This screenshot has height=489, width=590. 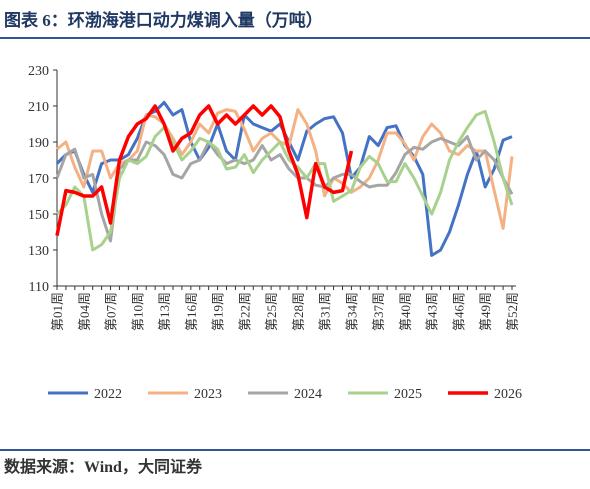 I want to click on x-tick-label: 第37周, so click(x=378, y=311).